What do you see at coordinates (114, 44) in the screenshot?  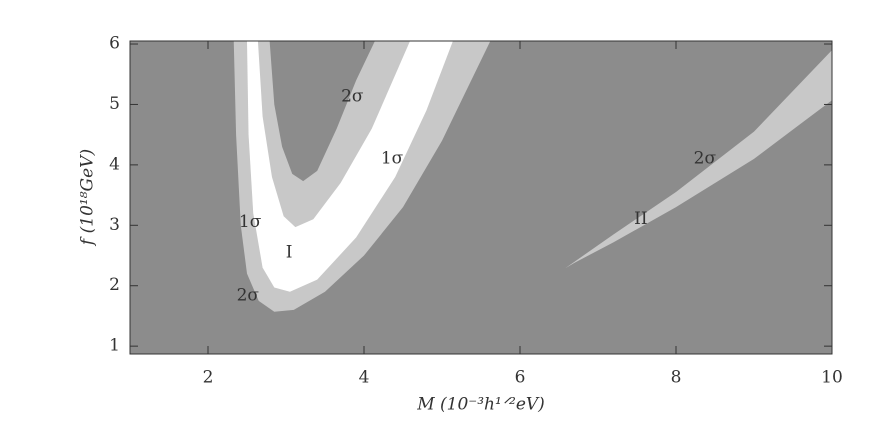 I see `y-tick-label: 6` at bounding box center [114, 44].